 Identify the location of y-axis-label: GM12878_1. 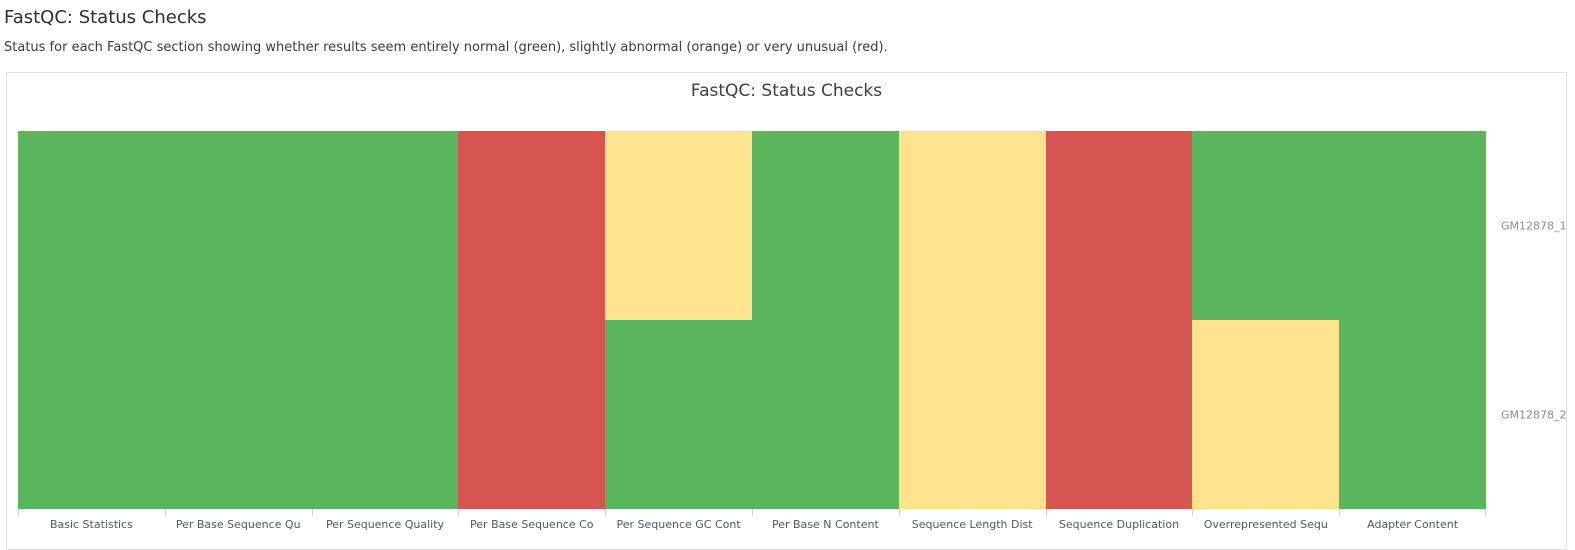
(1534, 225).